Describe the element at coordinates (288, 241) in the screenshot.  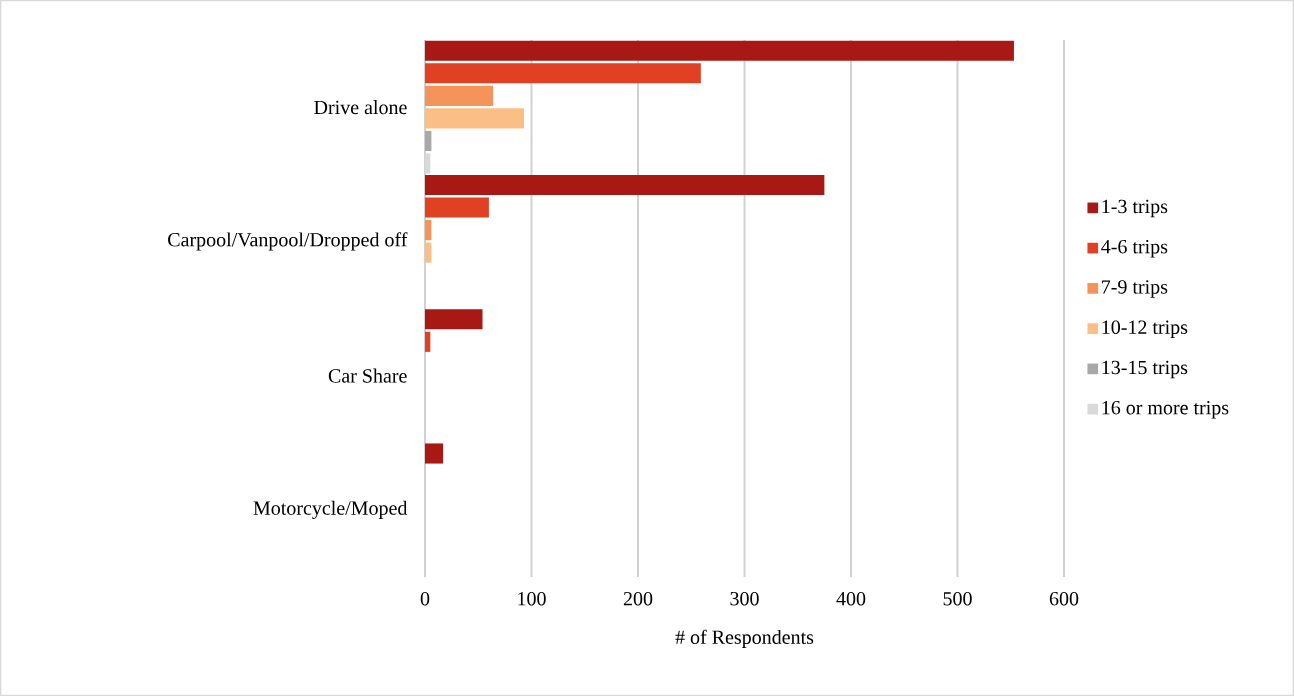
I see `y-tick-label: Carpool/Vanpool/Dropped off` at that location.